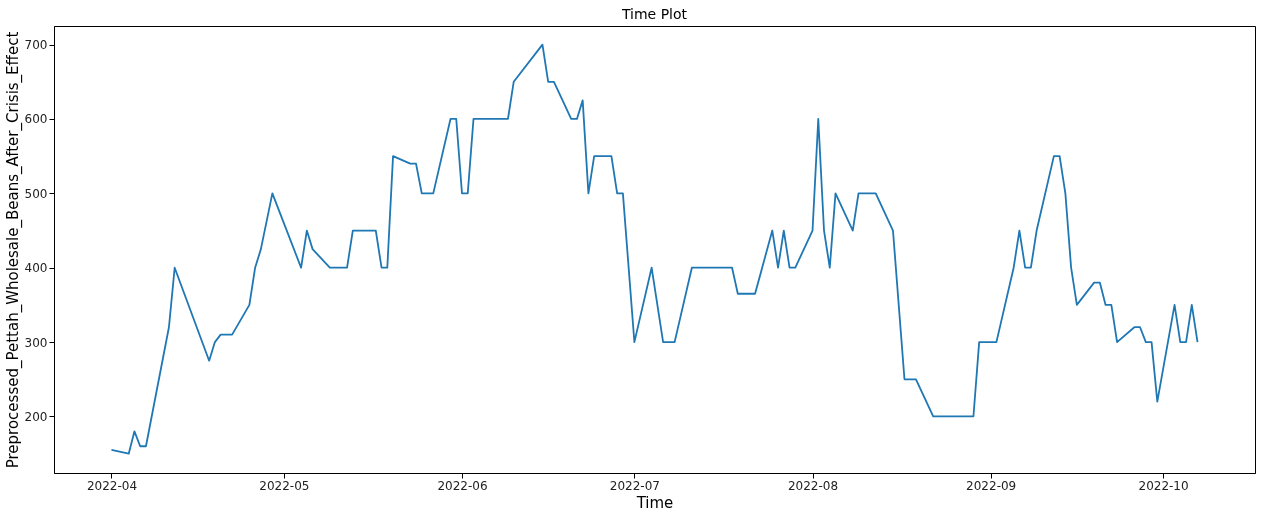 The image size is (1277, 524). Describe the element at coordinates (13, 250) in the screenshot. I see `y-axis-title: Preprocessed_Pettah_Wholesale_Beans_After_Crisis_Effect` at that location.